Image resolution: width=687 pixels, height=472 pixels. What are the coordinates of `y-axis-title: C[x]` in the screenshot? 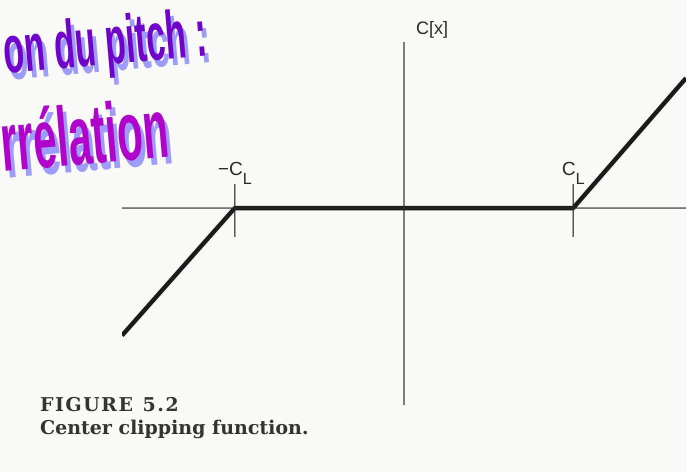 It's located at (432, 28).